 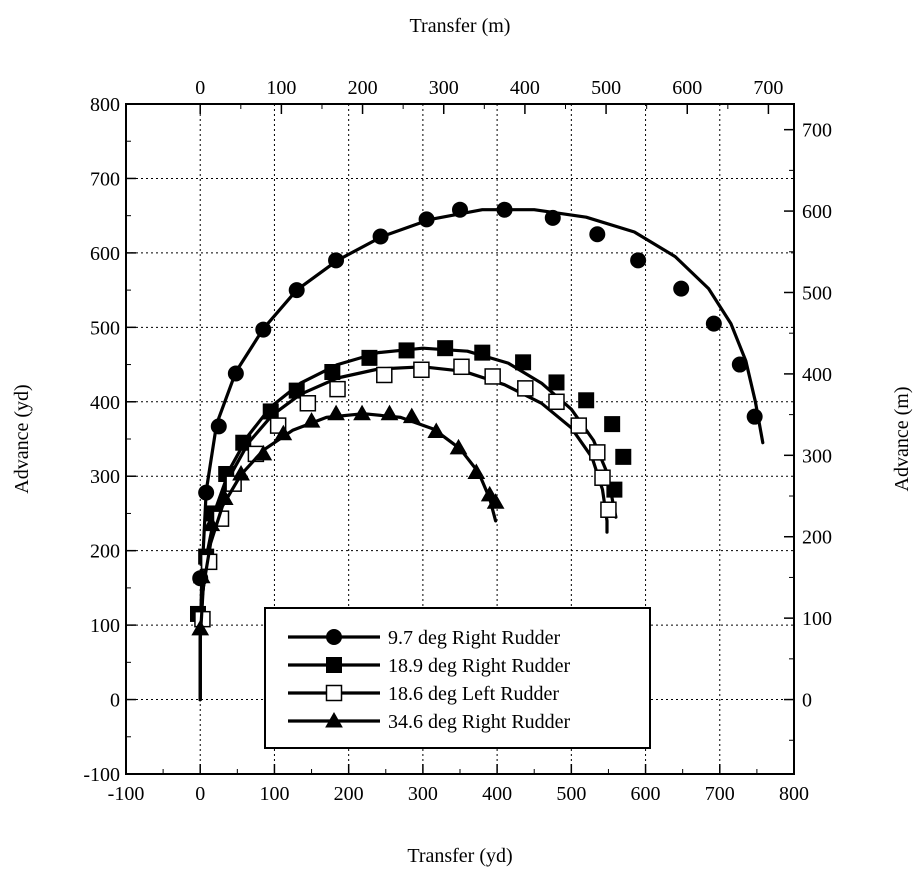 I want to click on x-tick-label: 200, so click(x=349, y=794).